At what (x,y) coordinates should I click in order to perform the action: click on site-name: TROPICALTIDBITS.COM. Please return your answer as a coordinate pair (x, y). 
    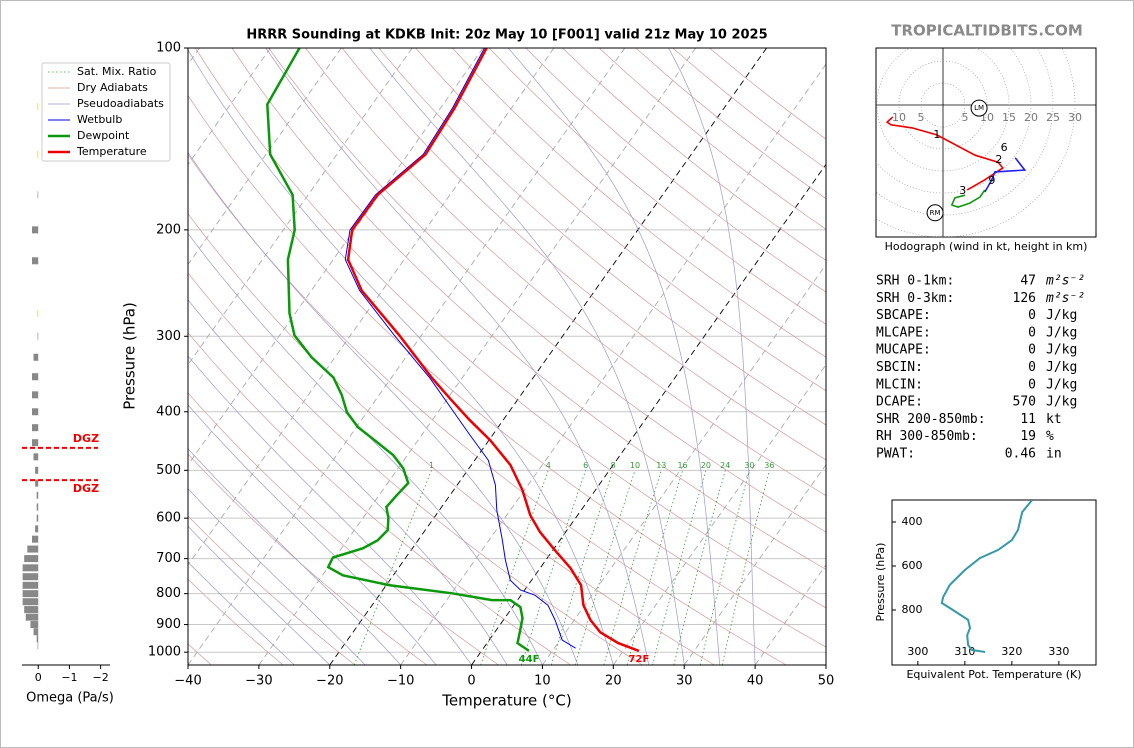
    Looking at the image, I should click on (987, 31).